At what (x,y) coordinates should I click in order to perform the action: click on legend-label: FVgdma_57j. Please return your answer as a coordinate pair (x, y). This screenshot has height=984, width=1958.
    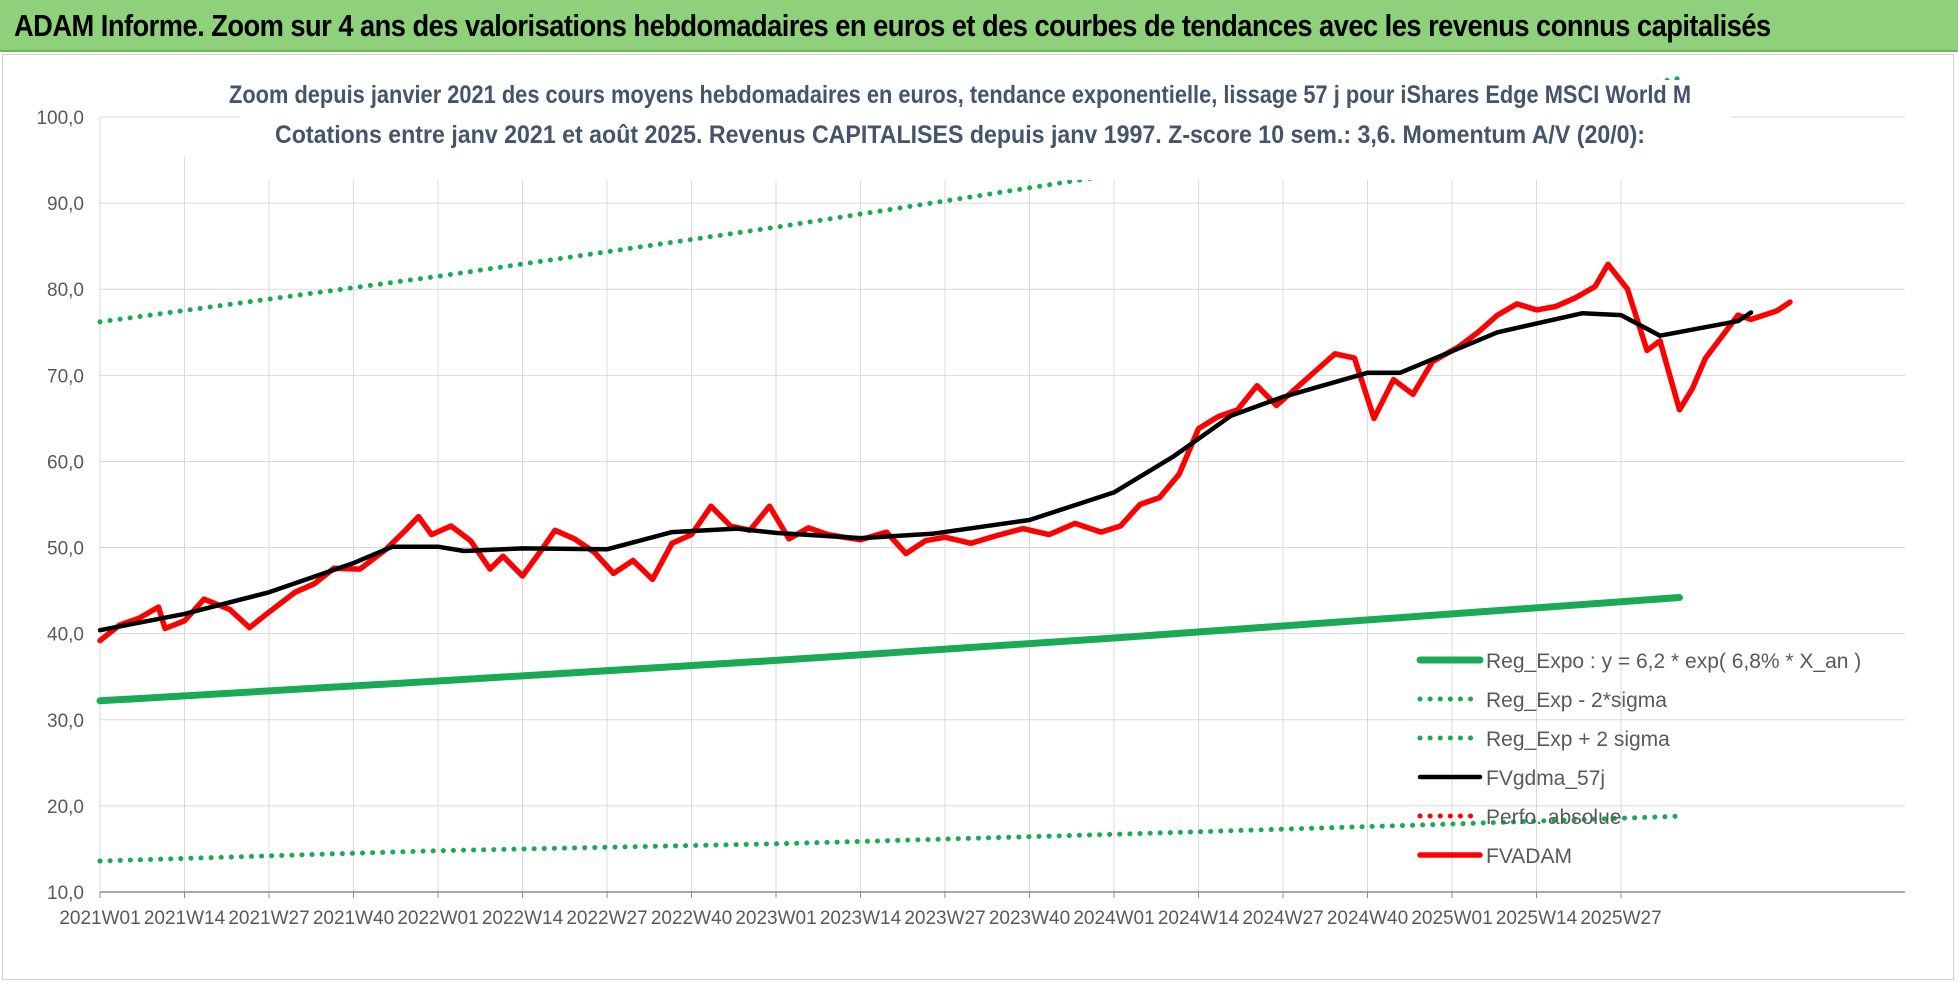
    Looking at the image, I should click on (1545, 778).